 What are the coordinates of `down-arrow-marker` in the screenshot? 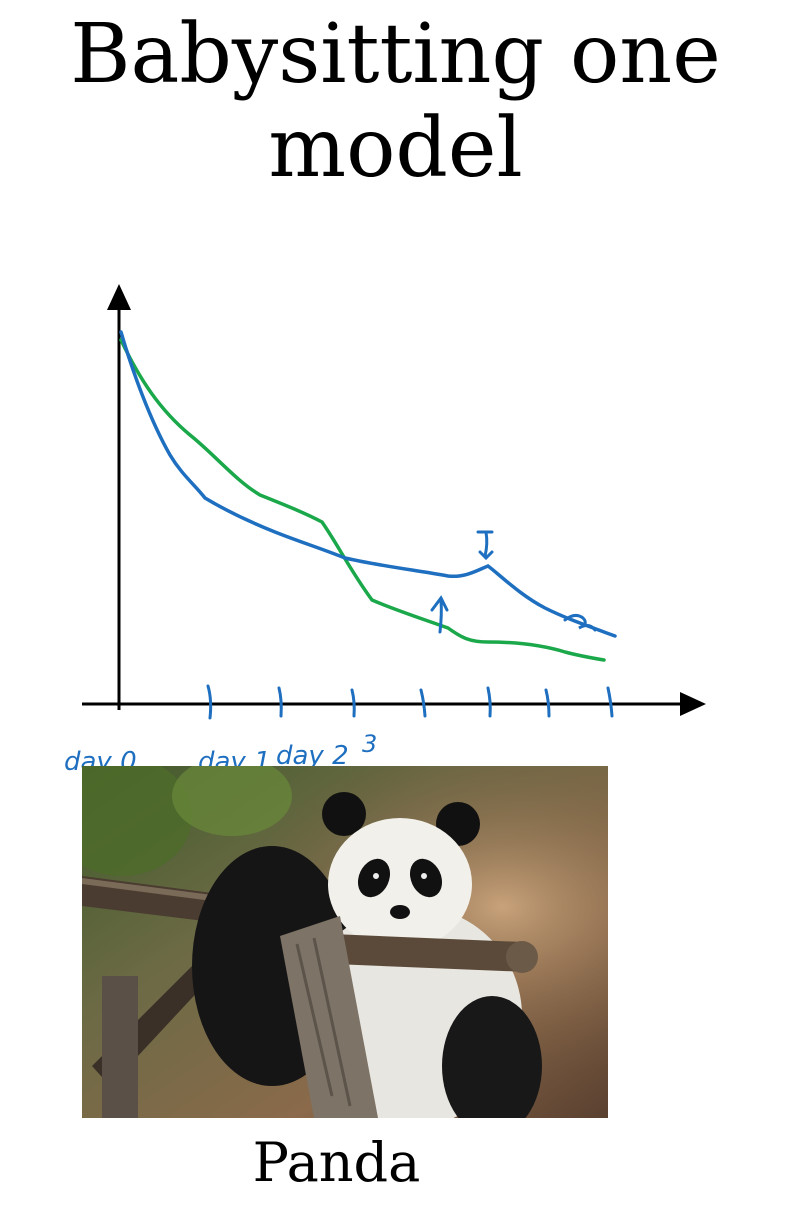 It's located at (485, 545).